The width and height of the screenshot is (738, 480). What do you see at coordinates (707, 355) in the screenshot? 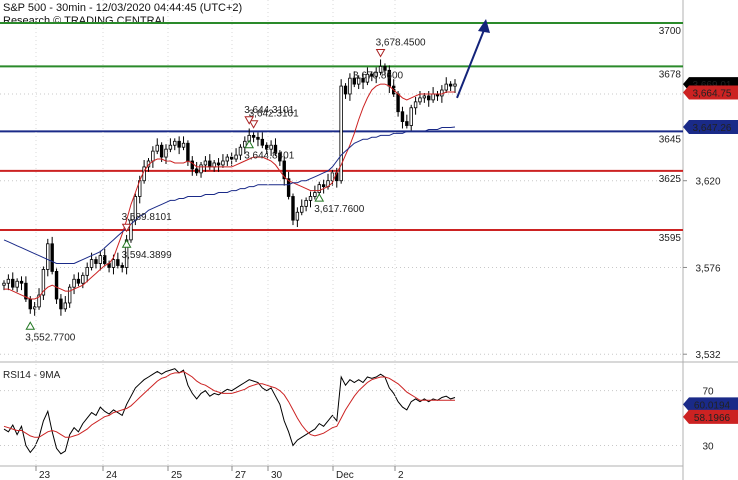
I see `price-tick-label: 3,532` at bounding box center [707, 355].